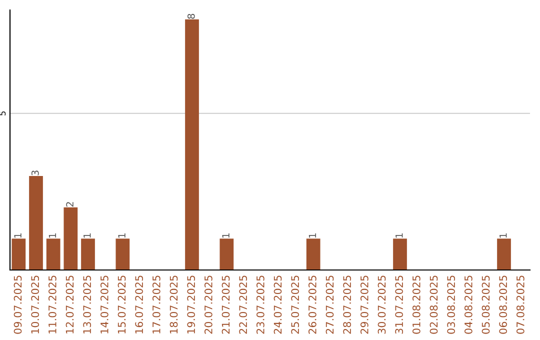 The width and height of the screenshot is (540, 340). What do you see at coordinates (87, 305) in the screenshot?
I see `x-tick-label: 13.07.2025` at bounding box center [87, 305].